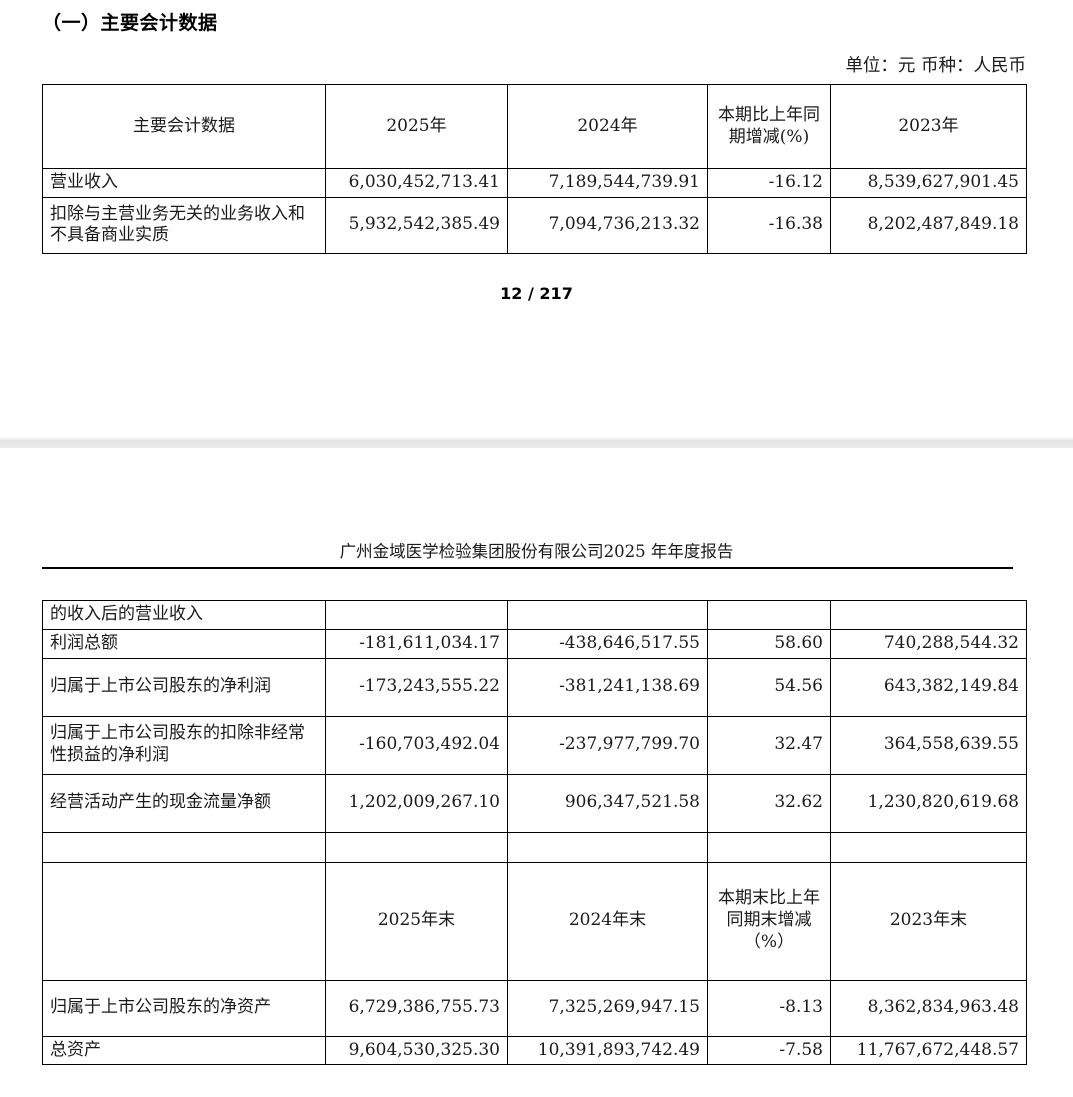 The height and width of the screenshot is (1097, 1073). What do you see at coordinates (928, 183) in the screenshot?
I see `cell-2023: 8,539,627,901.45` at bounding box center [928, 183].